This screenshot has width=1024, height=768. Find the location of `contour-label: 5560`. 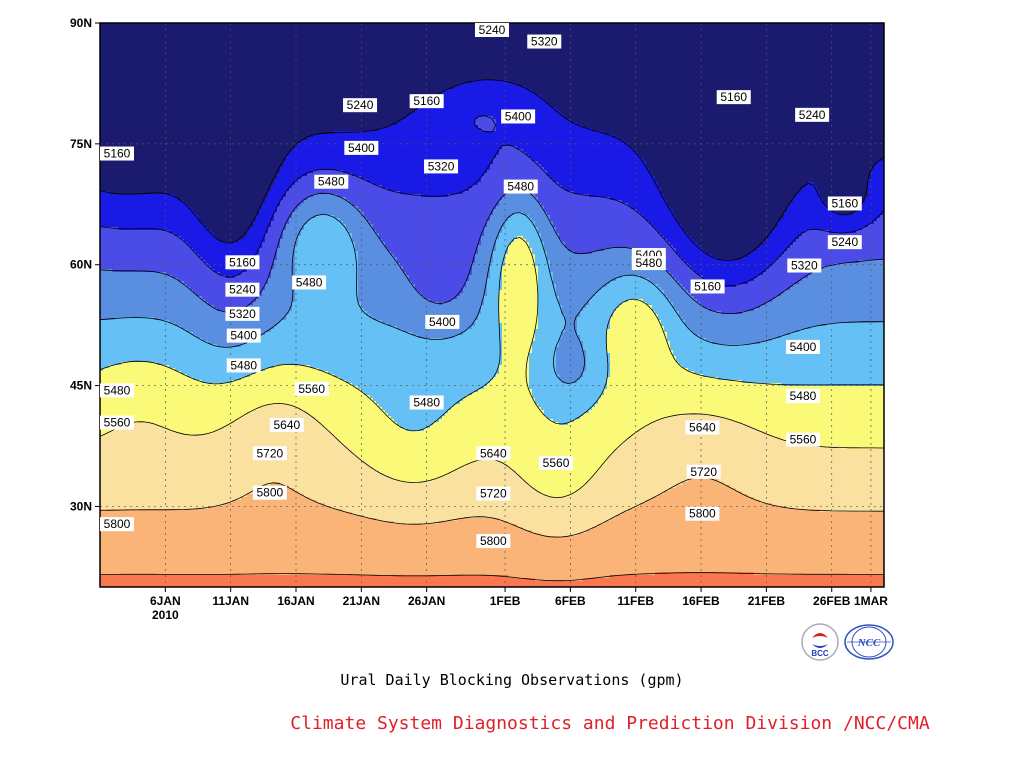

contour-label: 5560 is located at coordinates (311, 388).